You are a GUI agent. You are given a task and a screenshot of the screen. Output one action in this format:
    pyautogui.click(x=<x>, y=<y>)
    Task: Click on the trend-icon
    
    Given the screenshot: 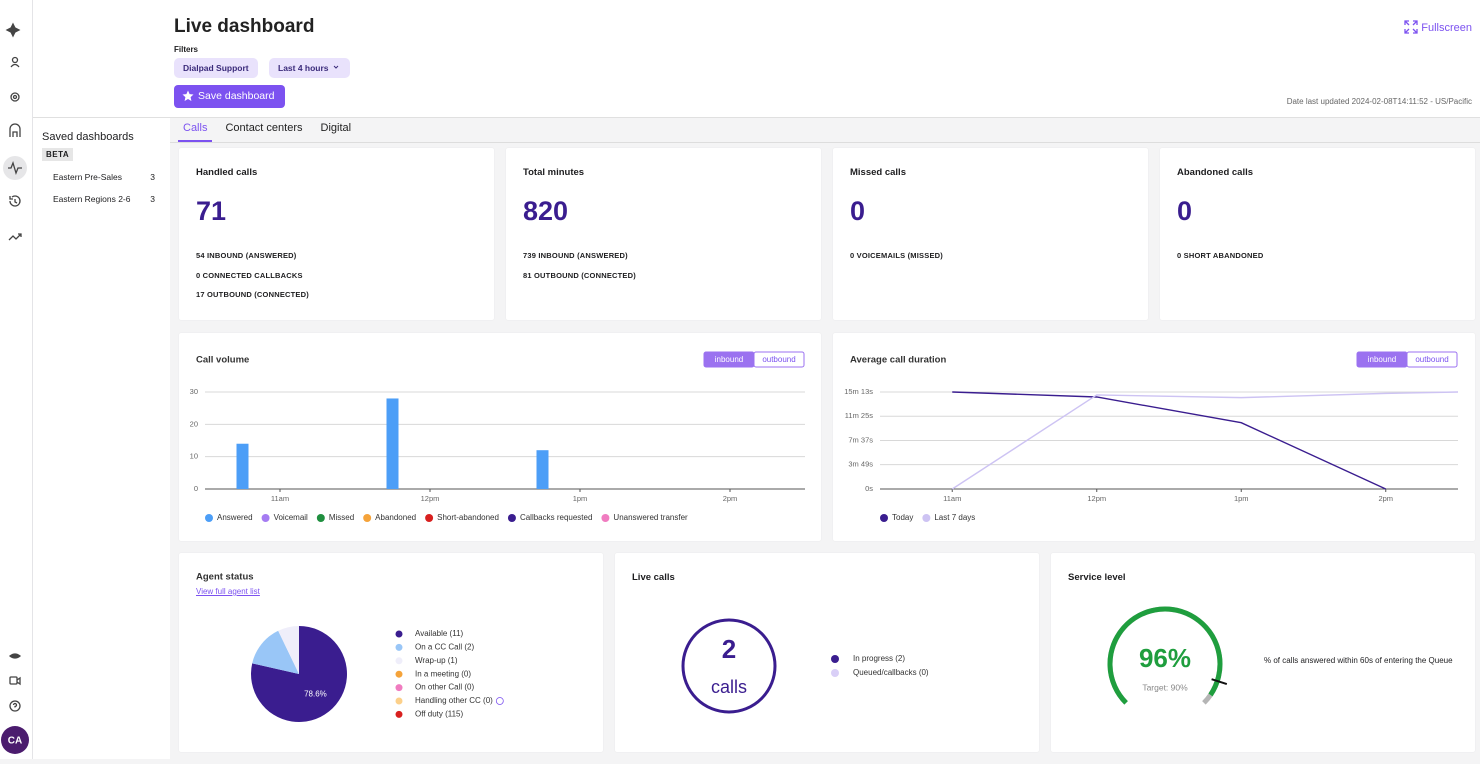 What is the action you would take?
    pyautogui.click(x=15, y=237)
    